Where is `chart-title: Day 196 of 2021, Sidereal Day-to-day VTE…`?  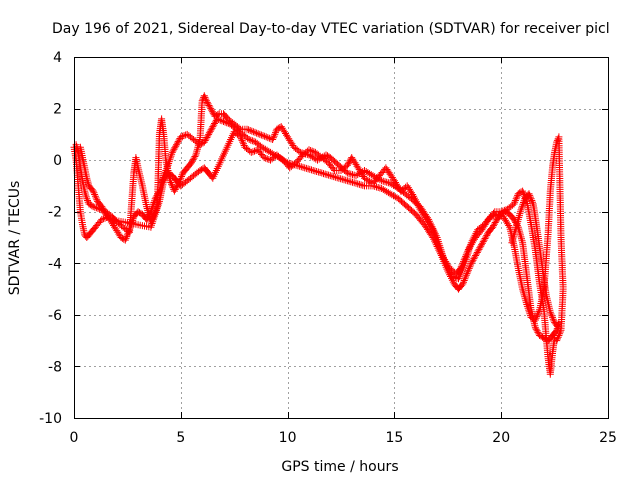 chart-title: Day 196 of 2021, Sidereal Day-to-day VTE… is located at coordinates (331, 29).